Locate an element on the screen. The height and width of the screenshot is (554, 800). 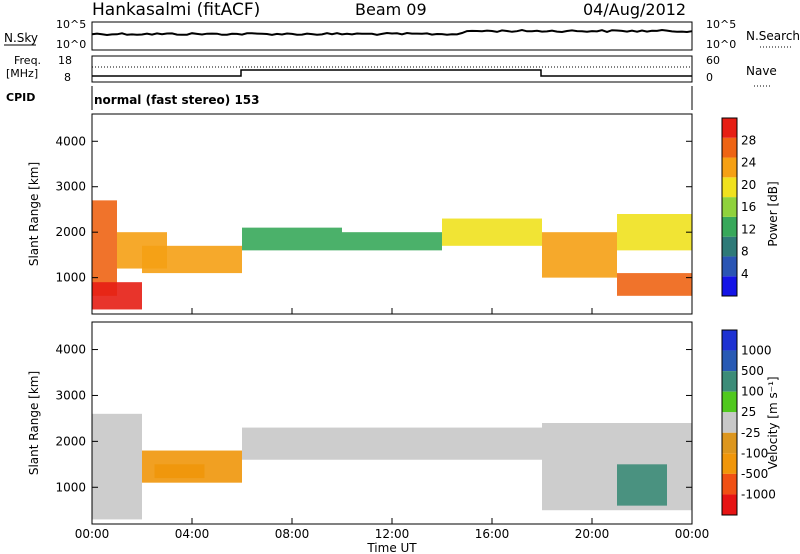
colorbar-tick-label: -100 is located at coordinates (754, 453).